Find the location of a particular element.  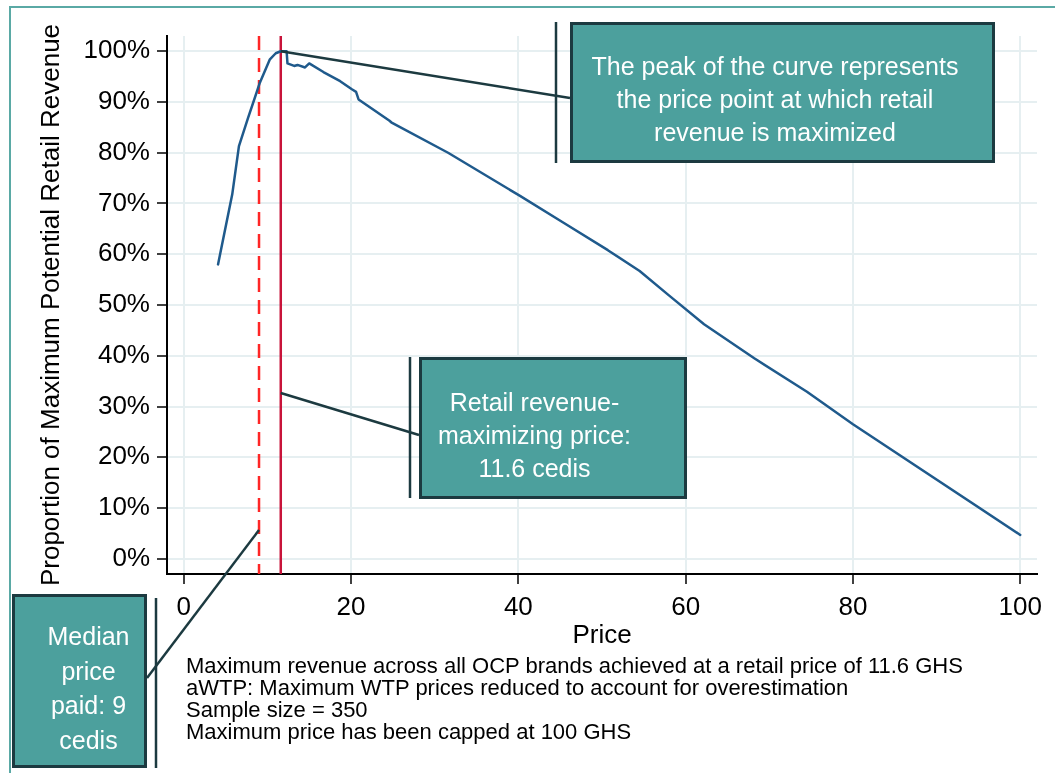

y-tick-label: 10% is located at coordinates (123, 506).